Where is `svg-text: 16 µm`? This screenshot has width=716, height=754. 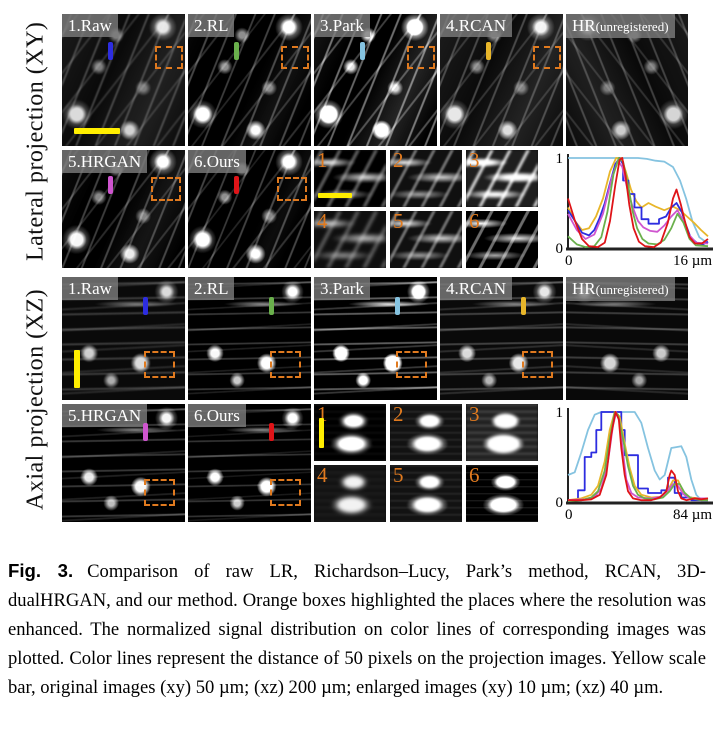
svg-text: 16 µm is located at coordinates (692, 260).